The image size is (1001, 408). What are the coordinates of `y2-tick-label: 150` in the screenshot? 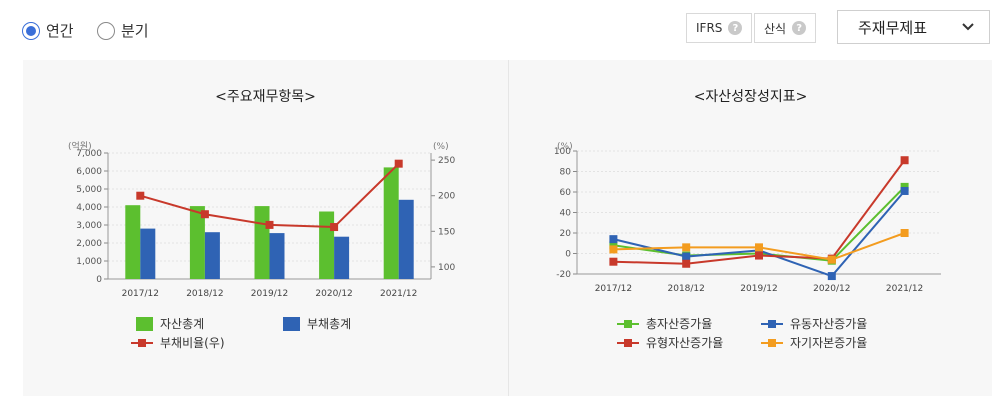 It's located at (446, 232).